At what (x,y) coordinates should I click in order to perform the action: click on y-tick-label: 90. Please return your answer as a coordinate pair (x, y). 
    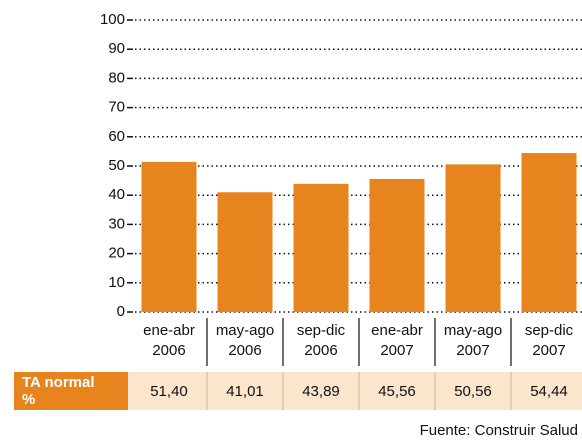
    Looking at the image, I should click on (116, 48).